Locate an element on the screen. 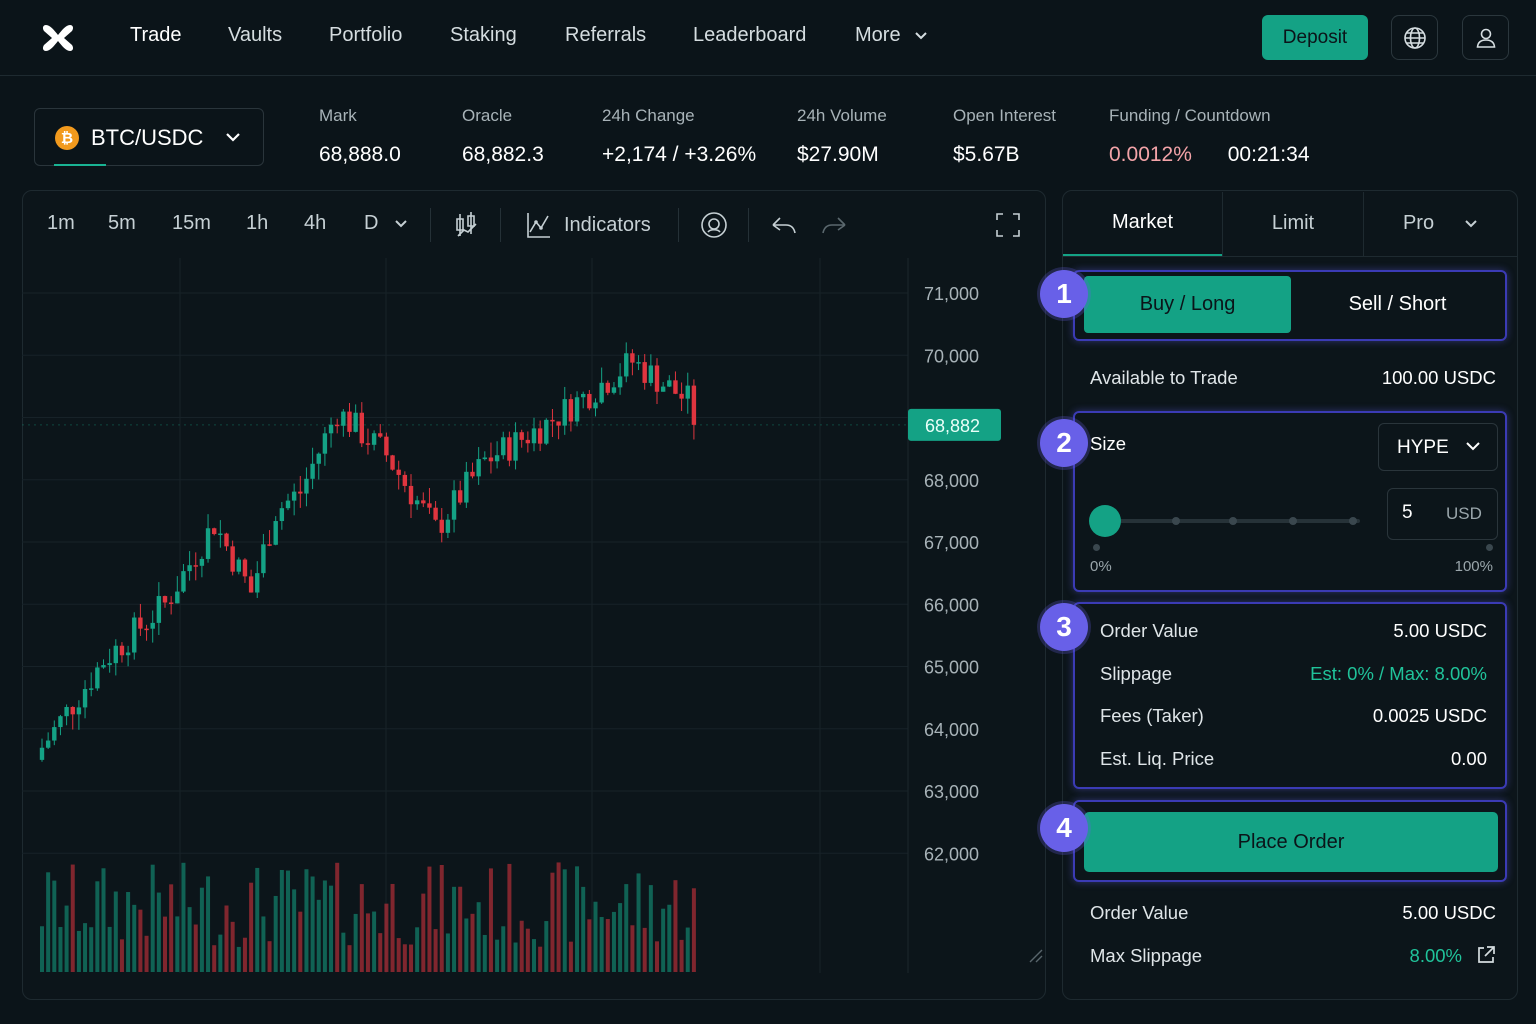 Image resolution: width=1536 pixels, height=1024 pixels. nav-staking: Staking is located at coordinates (483, 35).